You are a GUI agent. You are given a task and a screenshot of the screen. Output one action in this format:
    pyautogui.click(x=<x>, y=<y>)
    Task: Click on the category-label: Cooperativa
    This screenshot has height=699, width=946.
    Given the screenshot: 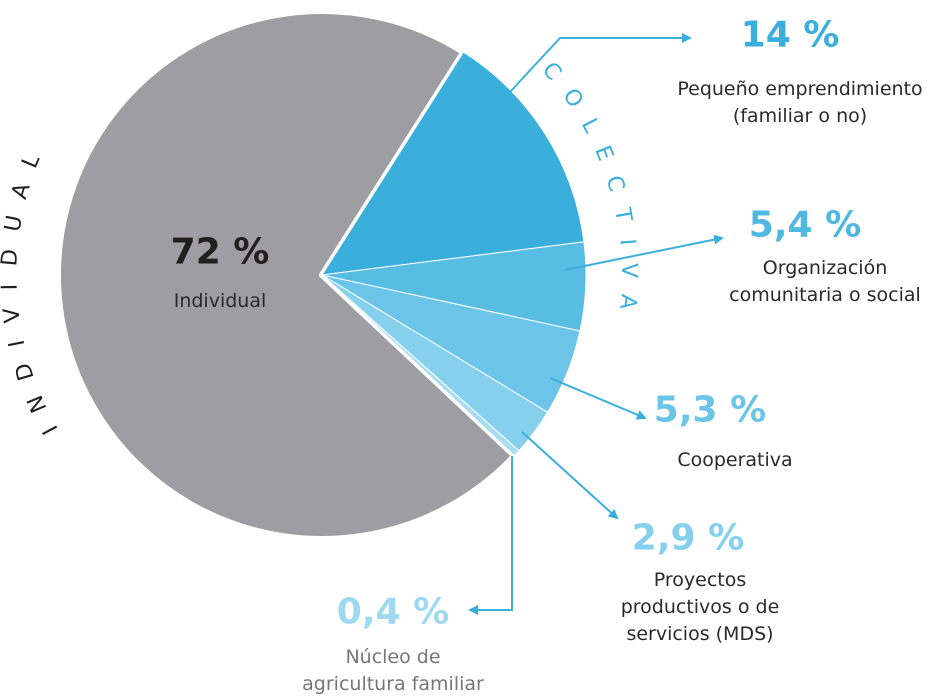 What is the action you would take?
    pyautogui.click(x=735, y=460)
    